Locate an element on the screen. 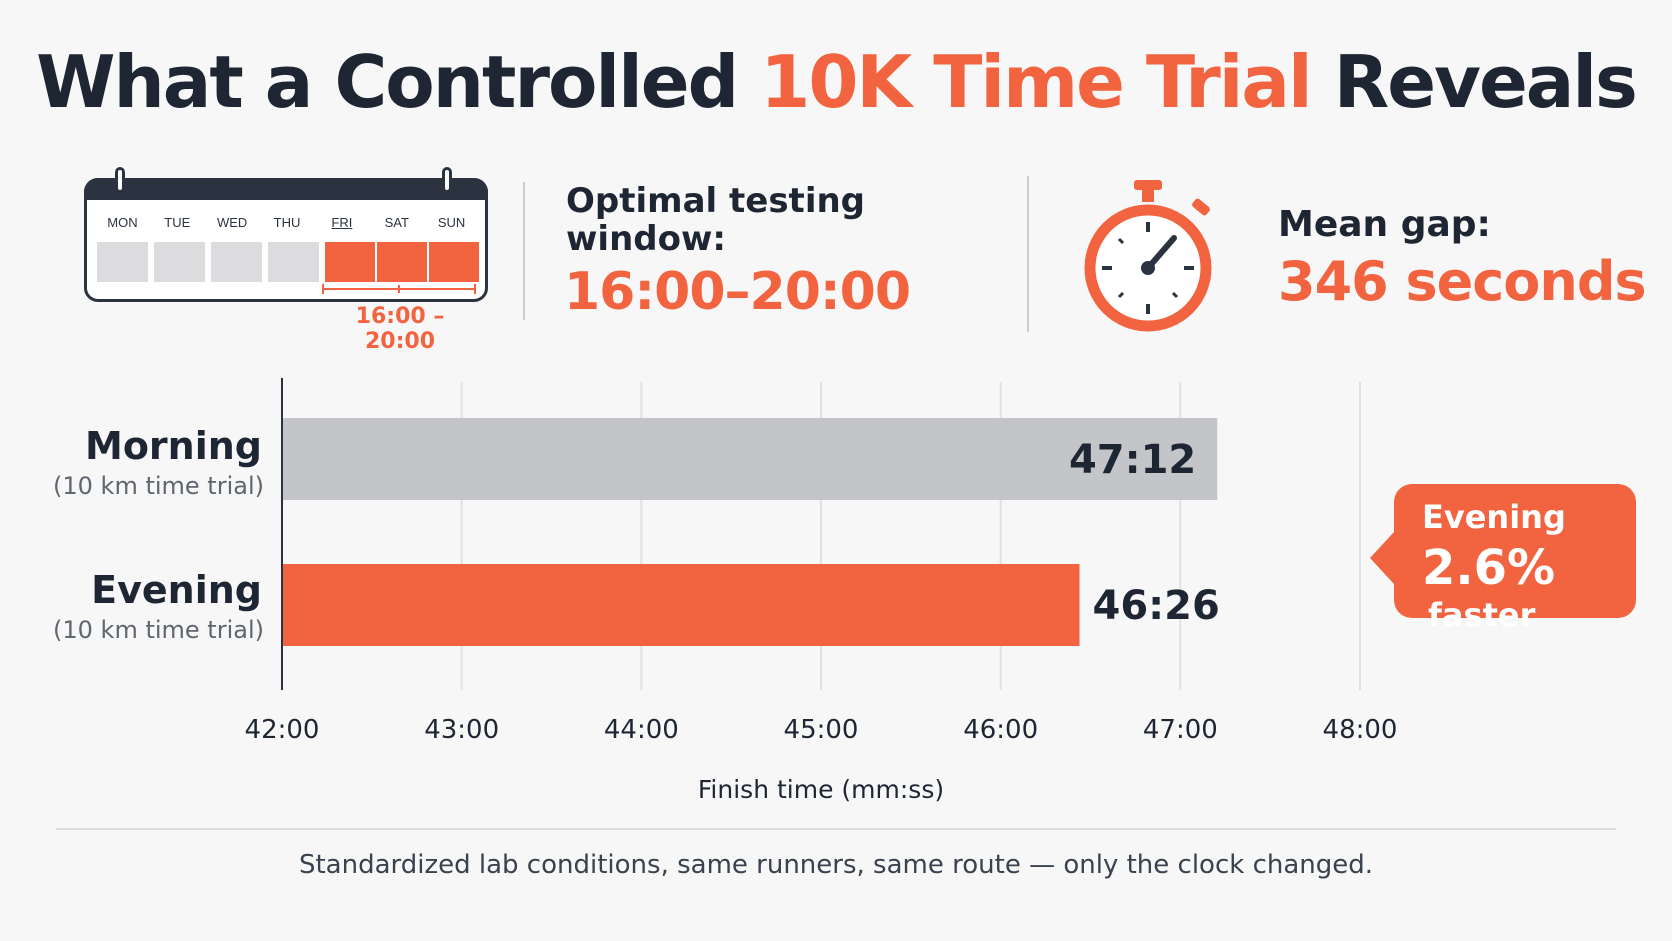 This screenshot has width=1672, height=941. category-subtitle-morning: (10 km time trial) is located at coordinates (158, 486).